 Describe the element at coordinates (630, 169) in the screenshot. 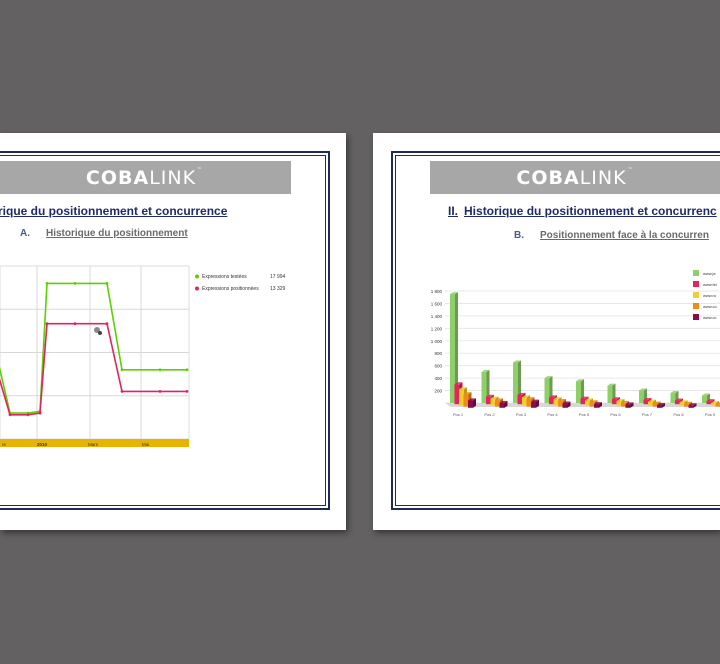

I see `logo-trademark: ™` at that location.